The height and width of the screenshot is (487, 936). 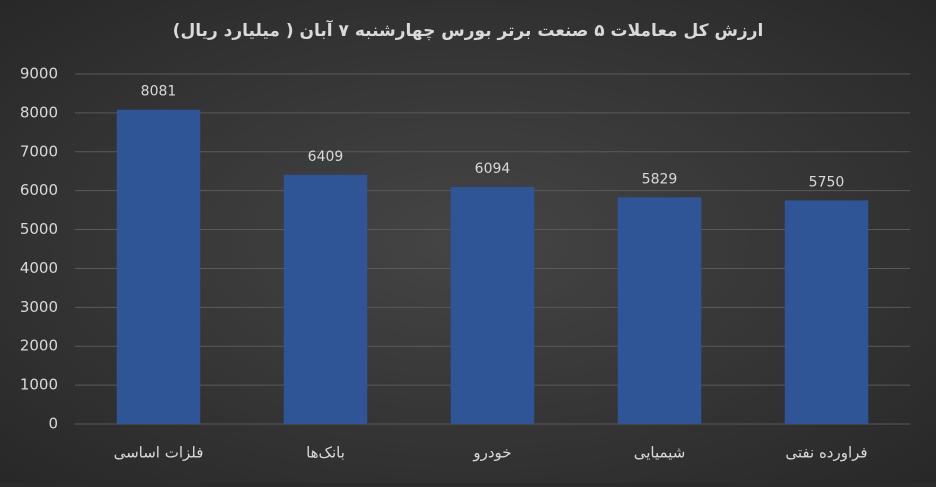 What do you see at coordinates (39, 151) in the screenshot?
I see `y-tick-label: 7000` at bounding box center [39, 151].